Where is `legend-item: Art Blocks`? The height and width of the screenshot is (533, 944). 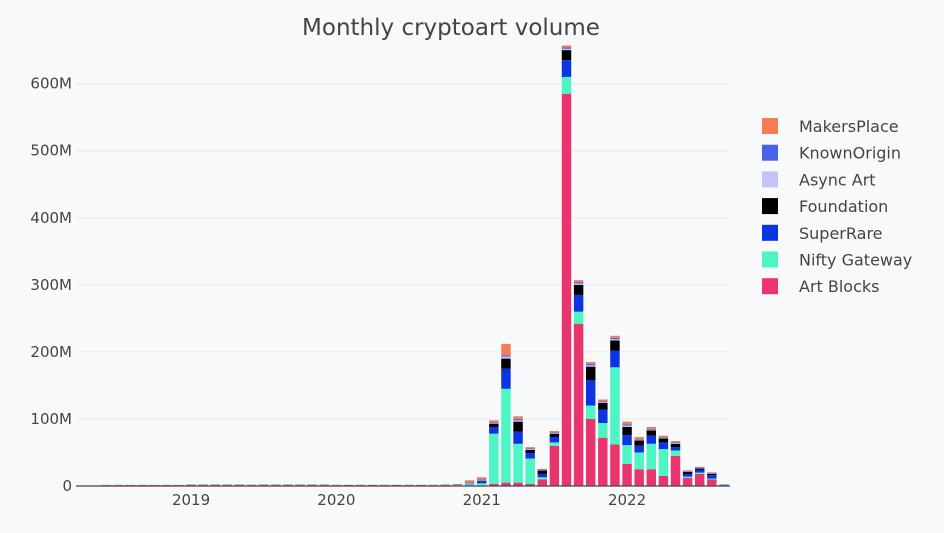 legend-item: Art Blocks is located at coordinates (821, 286).